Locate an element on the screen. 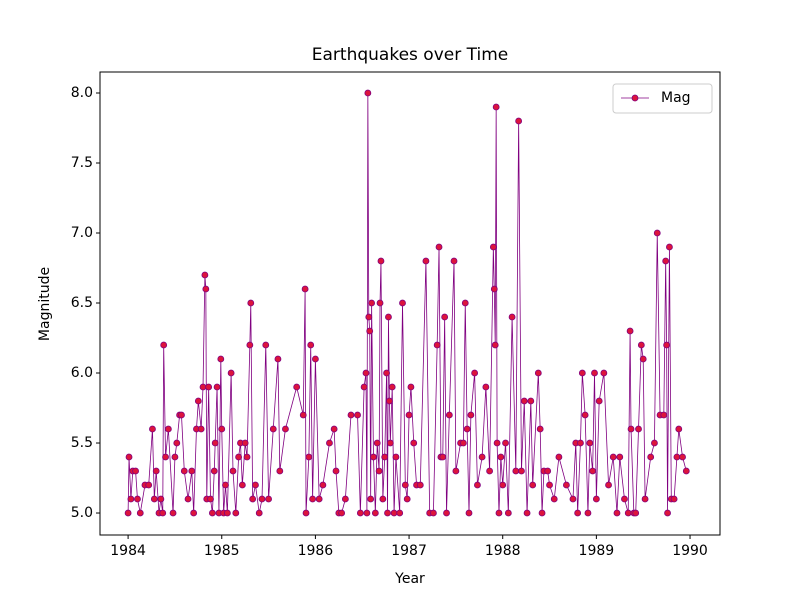 The width and height of the screenshot is (800, 600). x-tick-label: 1988 is located at coordinates (503, 551).